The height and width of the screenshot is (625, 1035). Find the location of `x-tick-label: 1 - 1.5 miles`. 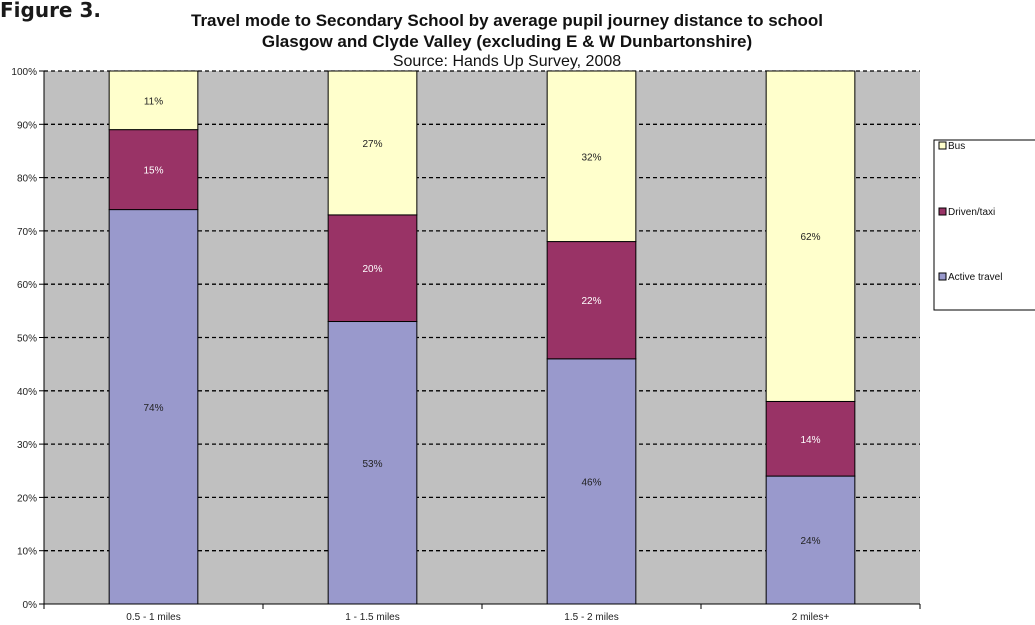

x-tick-label: 1 - 1.5 miles is located at coordinates (372, 617).